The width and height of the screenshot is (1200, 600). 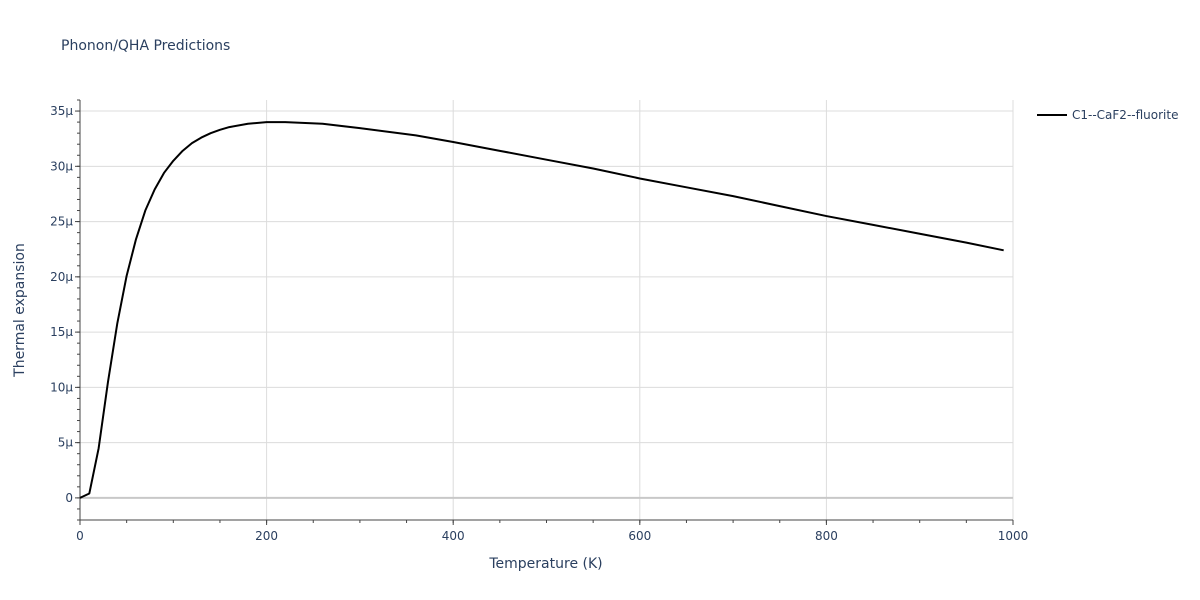 What do you see at coordinates (61, 111) in the screenshot?
I see `y-tick-label: 35μ` at bounding box center [61, 111].